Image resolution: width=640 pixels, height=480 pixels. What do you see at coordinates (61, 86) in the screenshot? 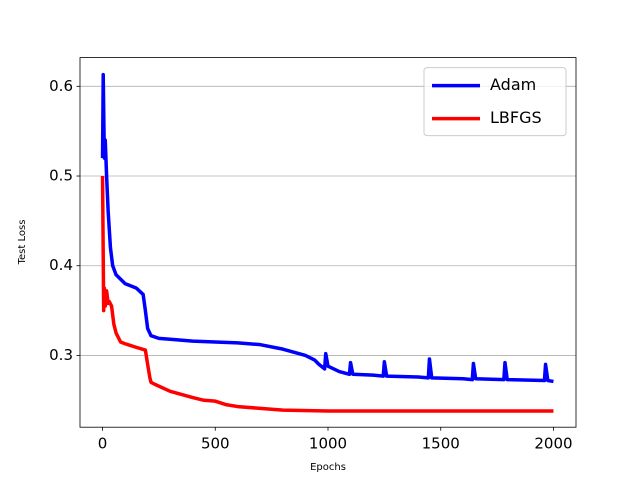
I see `y-tick-label: 0.6` at bounding box center [61, 86].